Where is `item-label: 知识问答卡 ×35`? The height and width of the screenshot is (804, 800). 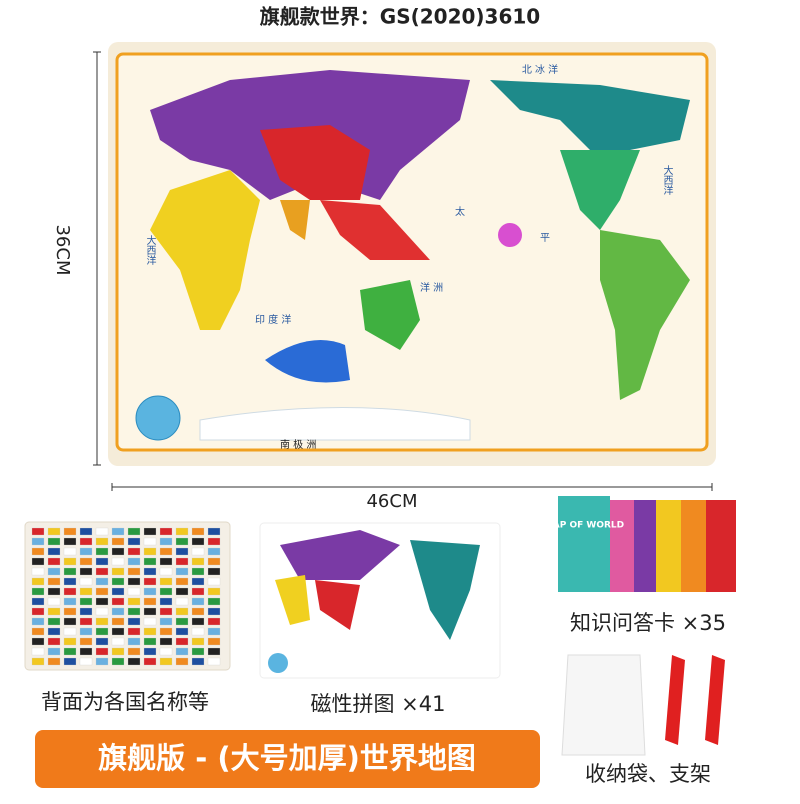
item-label: 知识问答卡 ×35 is located at coordinates (648, 623).